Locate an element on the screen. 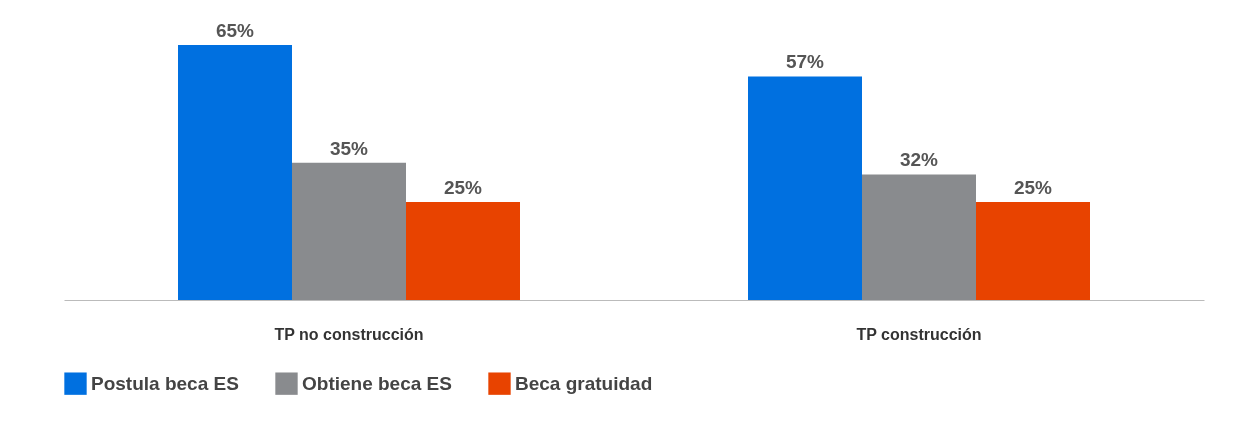 The width and height of the screenshot is (1258, 430). legend-label: Beca gratuidad is located at coordinates (584, 383).